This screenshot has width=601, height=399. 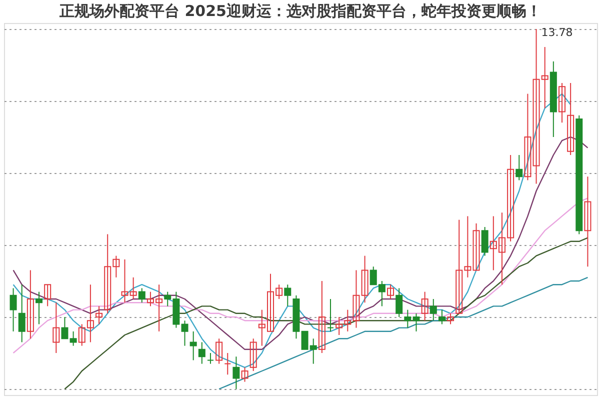 I want to click on annotation: 13.78, so click(x=557, y=32).